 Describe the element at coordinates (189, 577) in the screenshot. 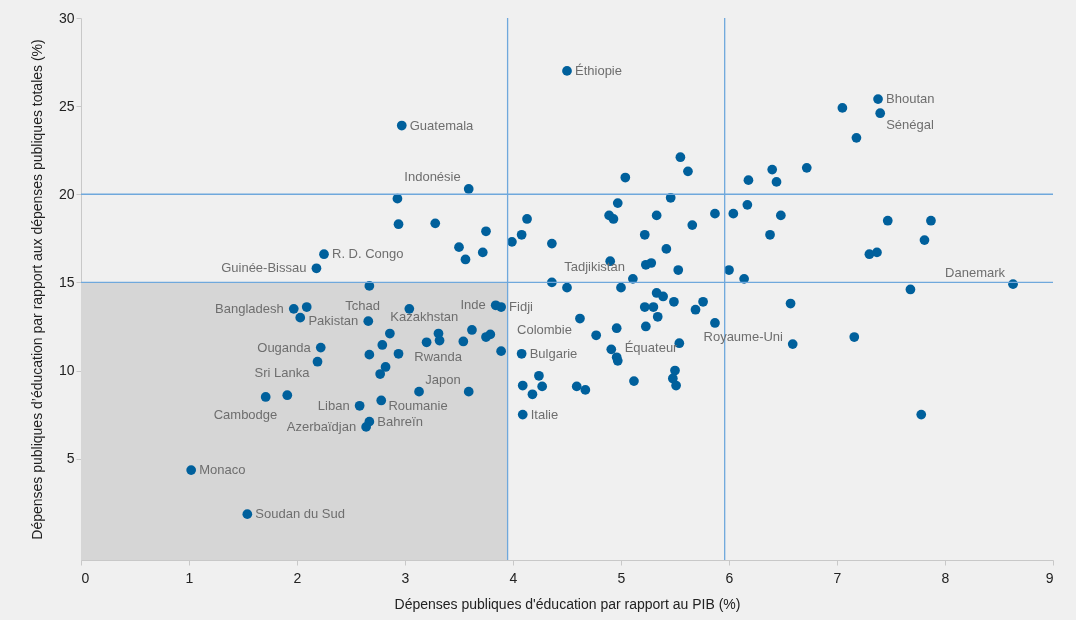

I see `x-tick-label: 1` at that location.